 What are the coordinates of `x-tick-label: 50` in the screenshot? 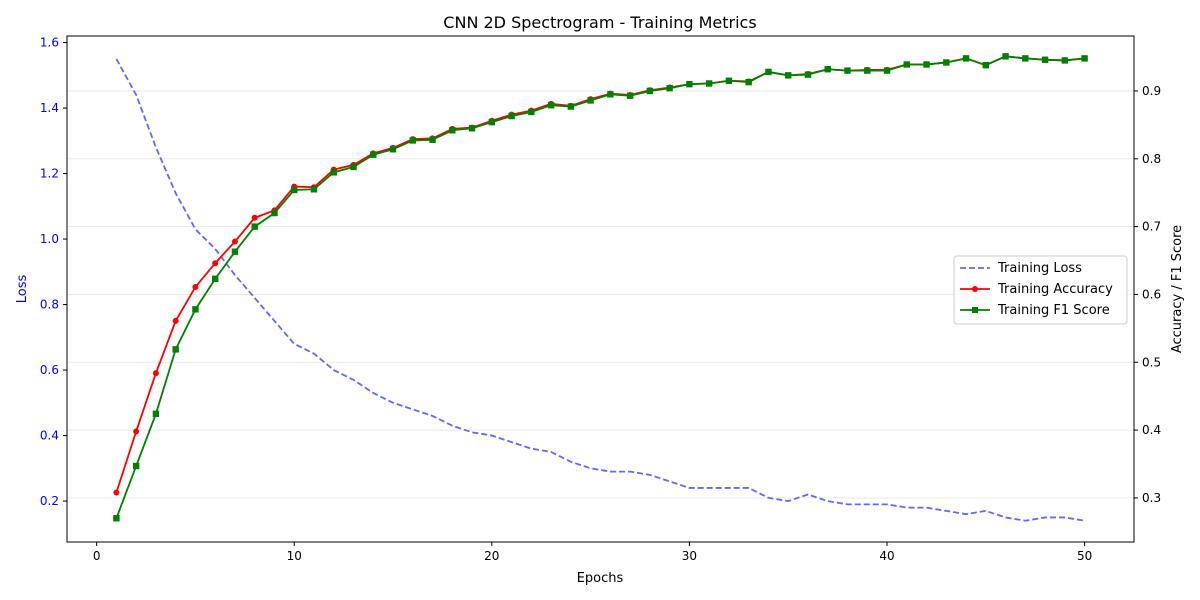 It's located at (1084, 556).